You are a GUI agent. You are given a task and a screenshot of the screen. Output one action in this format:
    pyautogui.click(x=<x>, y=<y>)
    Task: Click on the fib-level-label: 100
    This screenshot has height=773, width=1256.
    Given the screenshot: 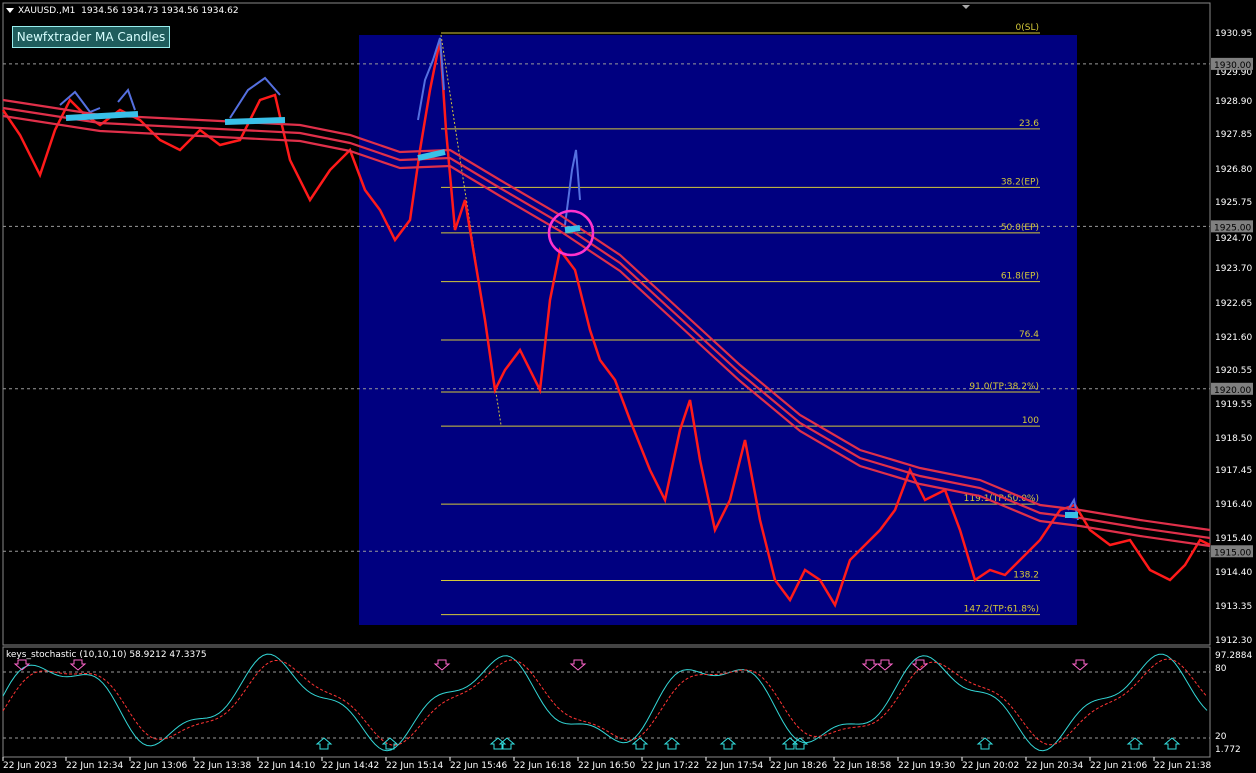 What is the action you would take?
    pyautogui.click(x=1030, y=421)
    